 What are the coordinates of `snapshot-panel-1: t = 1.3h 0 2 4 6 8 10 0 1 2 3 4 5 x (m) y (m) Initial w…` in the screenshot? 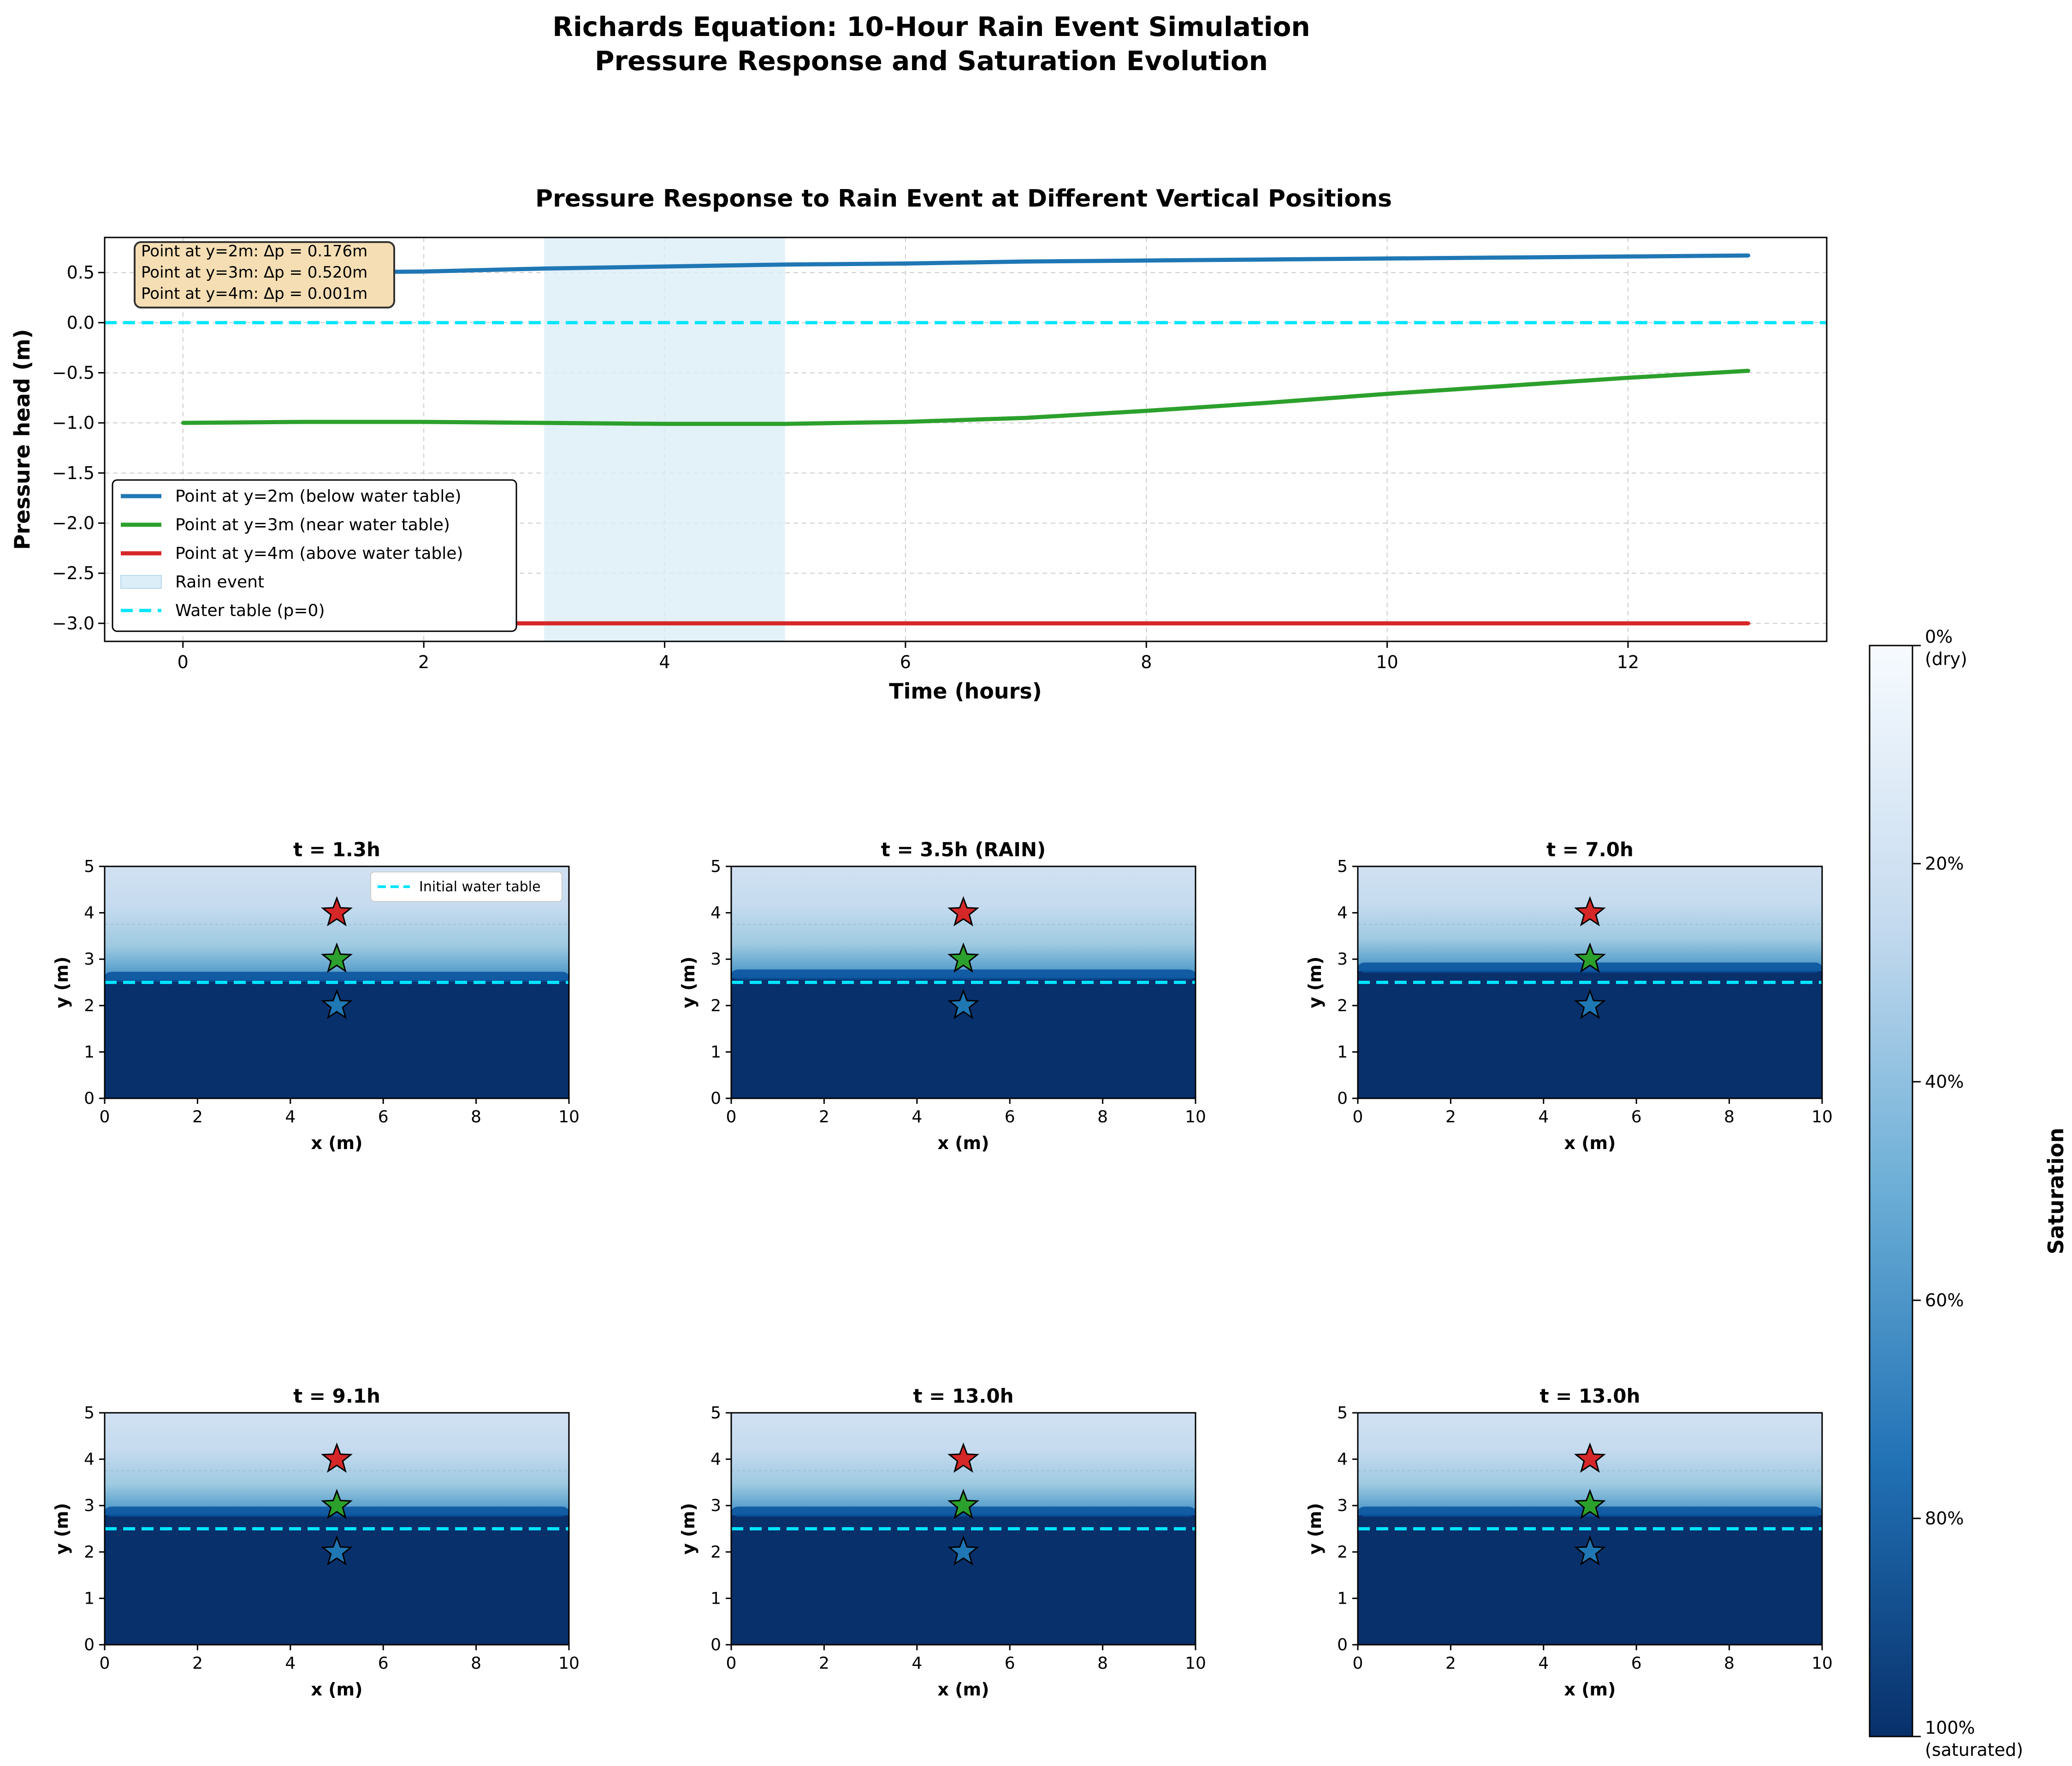 It's located at (316, 995).